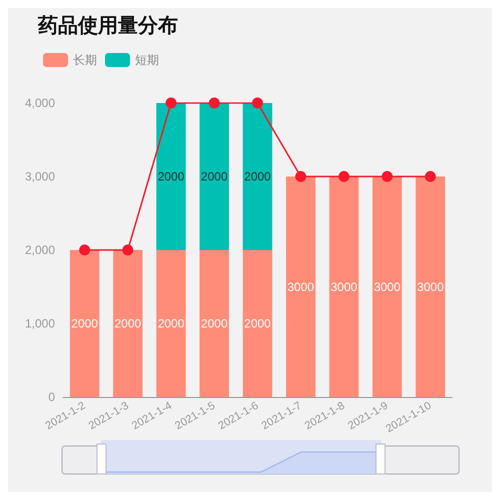  Describe the element at coordinates (40, 323) in the screenshot. I see `y-tick-label: 1,000` at that location.